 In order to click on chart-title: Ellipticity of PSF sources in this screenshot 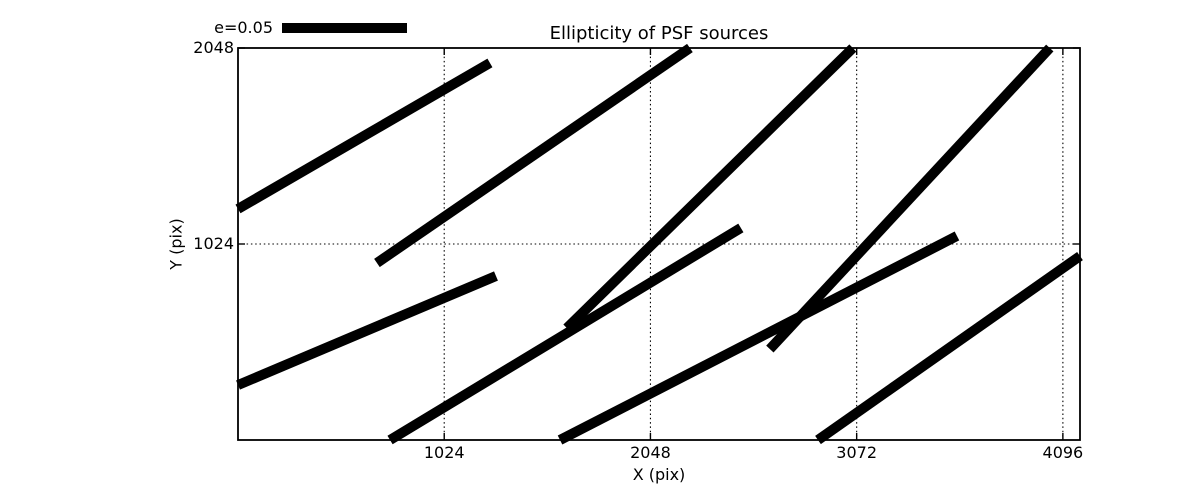, I will do `click(659, 33)`.